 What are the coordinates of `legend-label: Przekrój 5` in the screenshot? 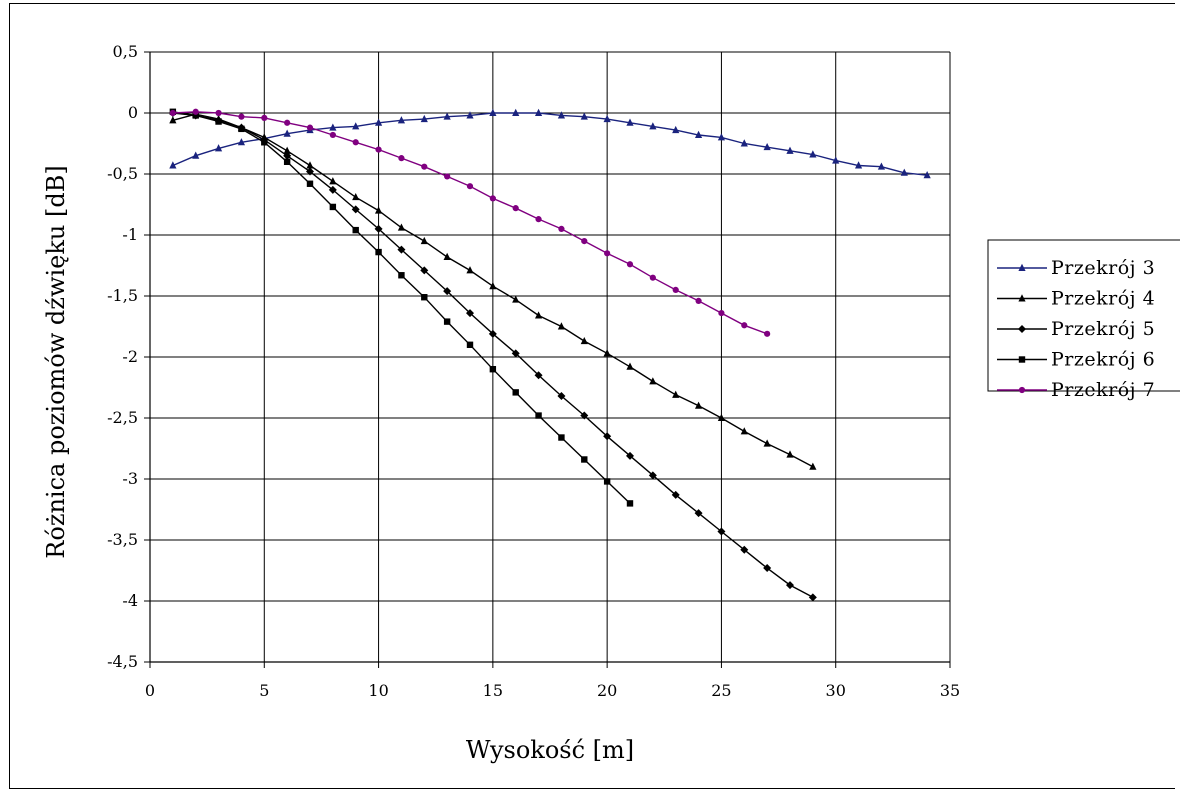 It's located at (1103, 329).